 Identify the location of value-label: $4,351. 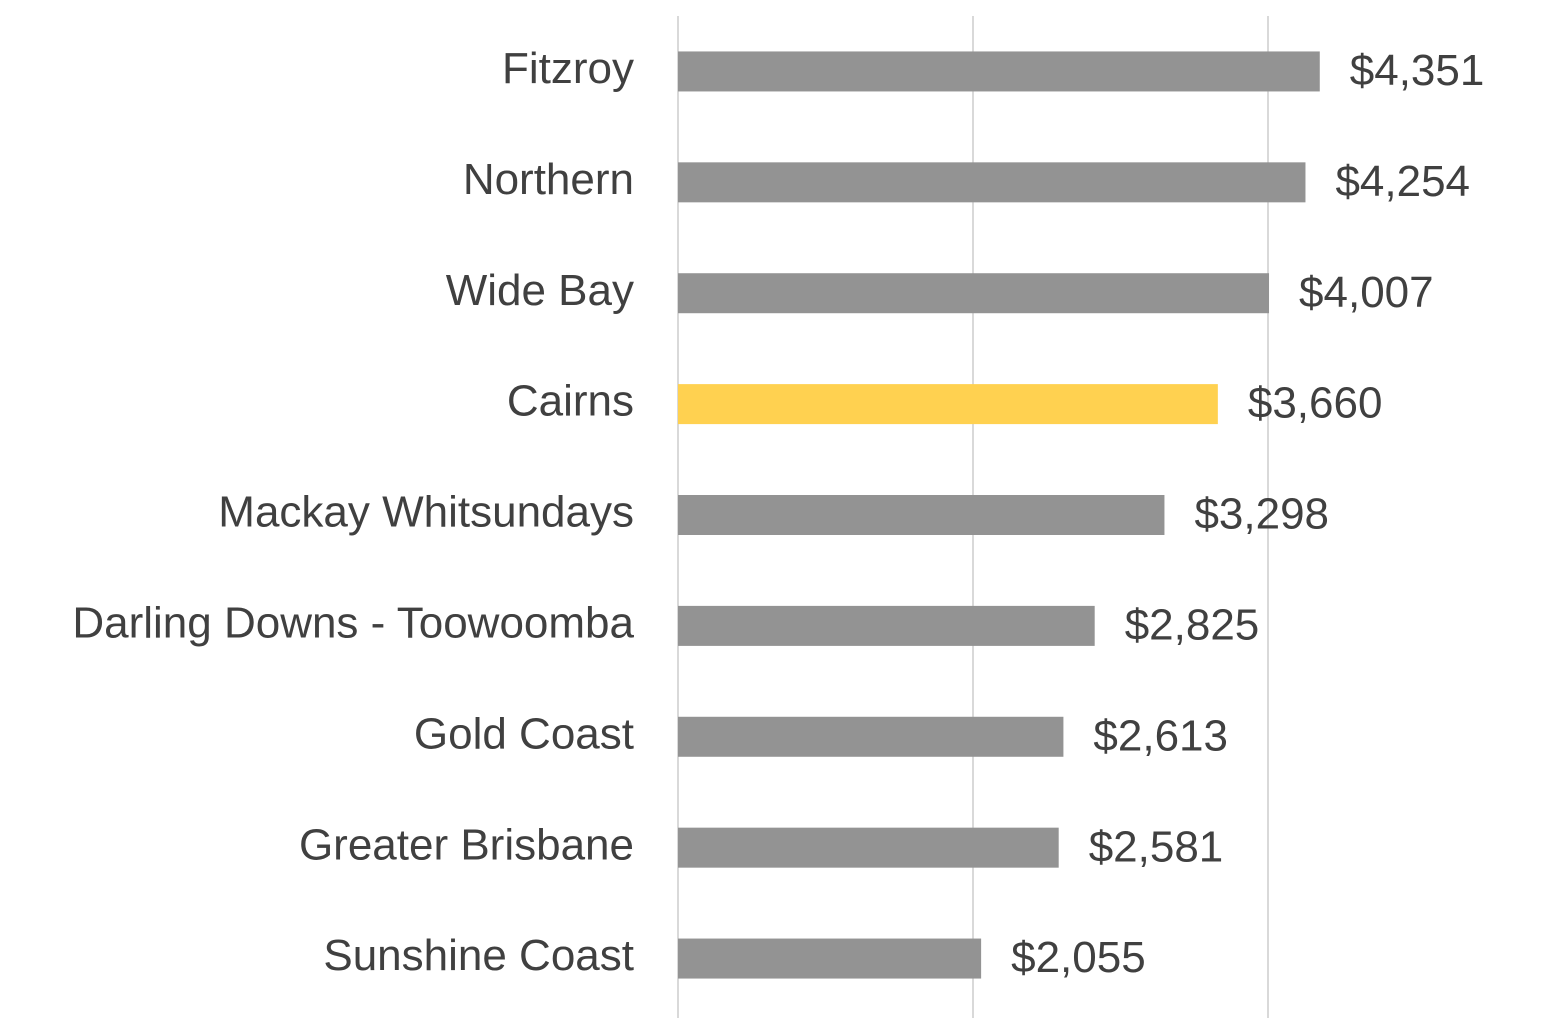
(1417, 70).